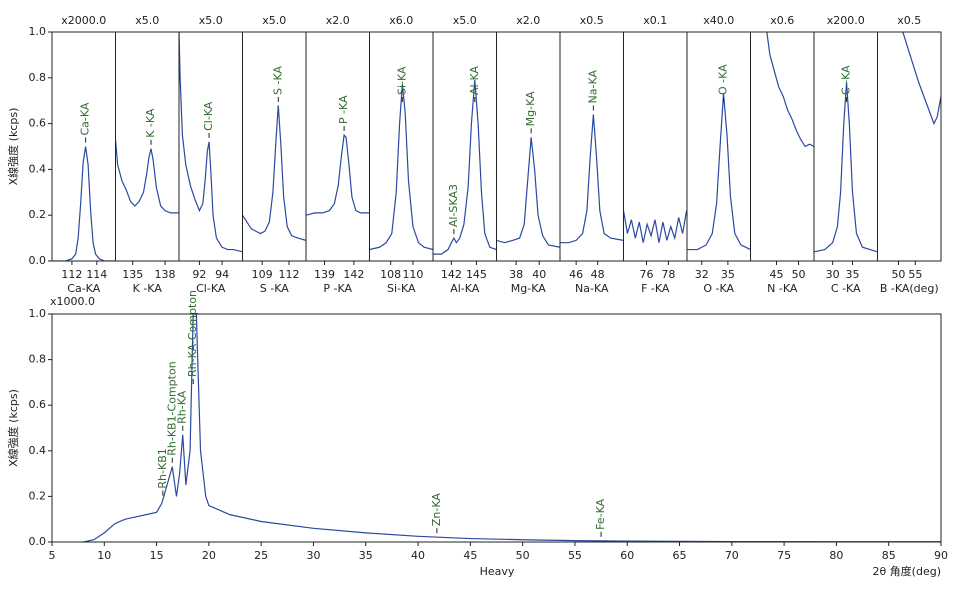 The height and width of the screenshot is (590, 965). I want to click on annotation-label: S -KA, so click(277, 80).